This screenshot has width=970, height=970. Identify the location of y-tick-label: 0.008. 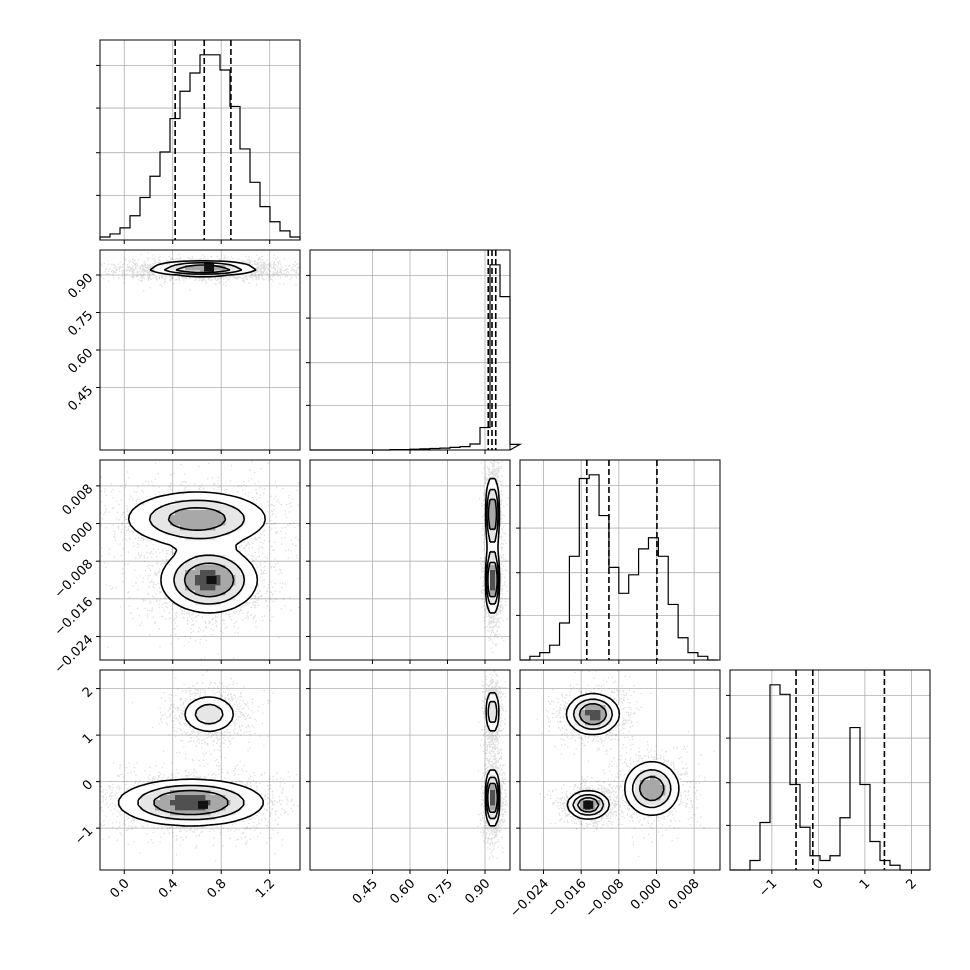
(77, 500).